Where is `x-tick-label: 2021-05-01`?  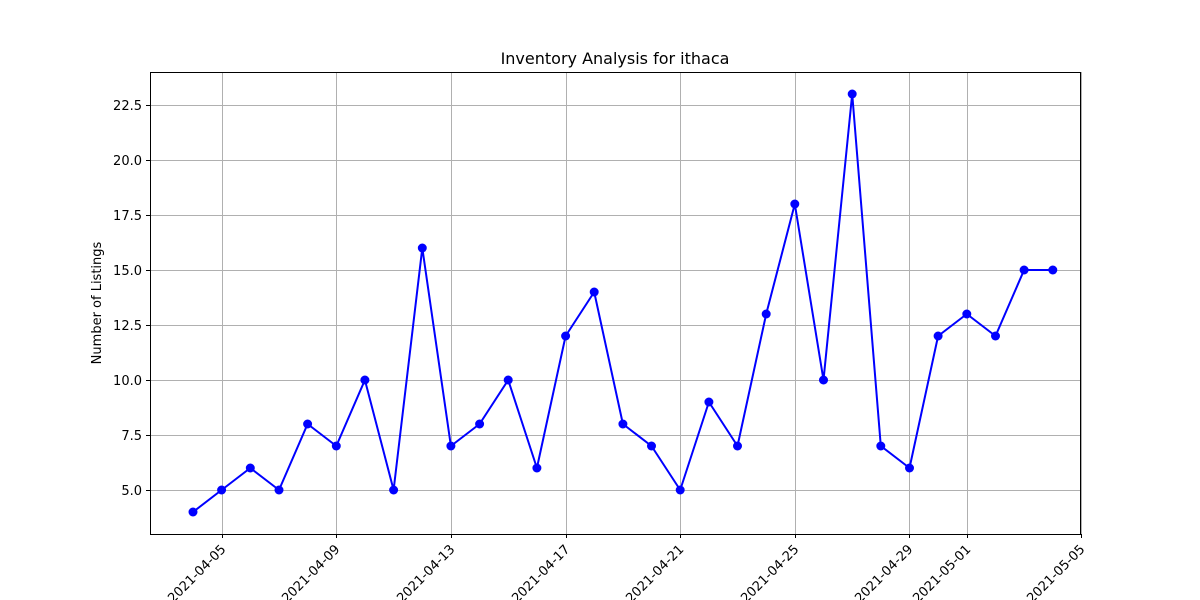
x-tick-label: 2021-05-01 is located at coordinates (942, 571).